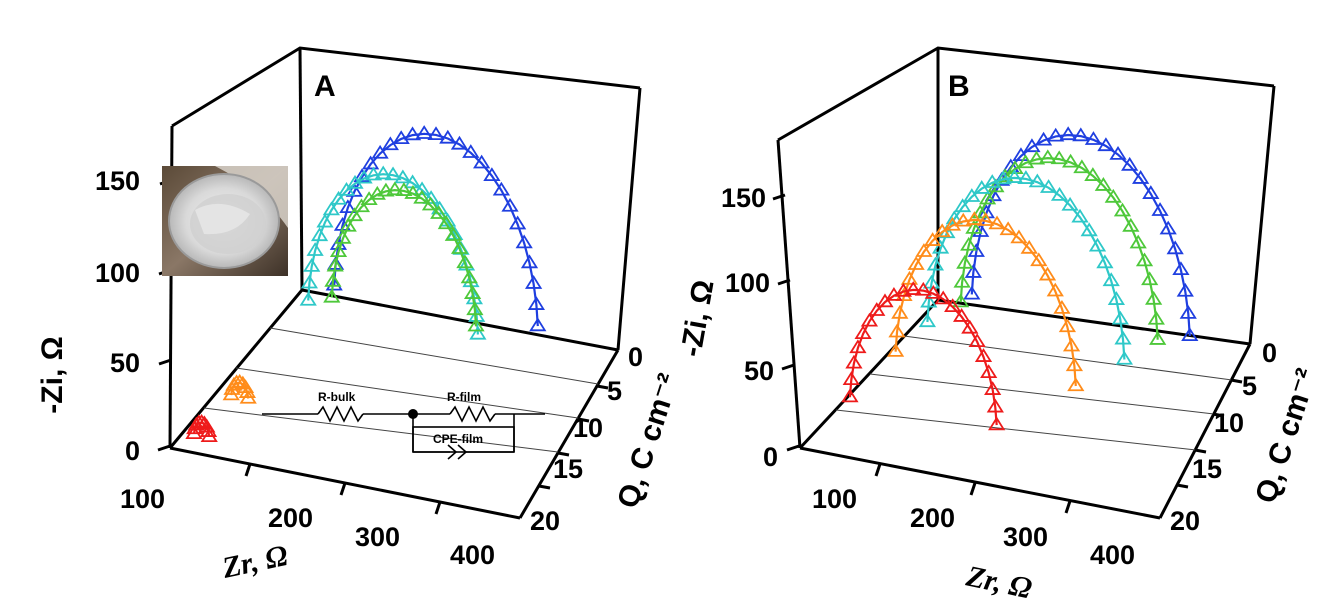 Image resolution: width=1344 pixels, height=610 pixels. Describe the element at coordinates (132, 451) in the screenshot. I see `y-tick-label: 0` at that location.